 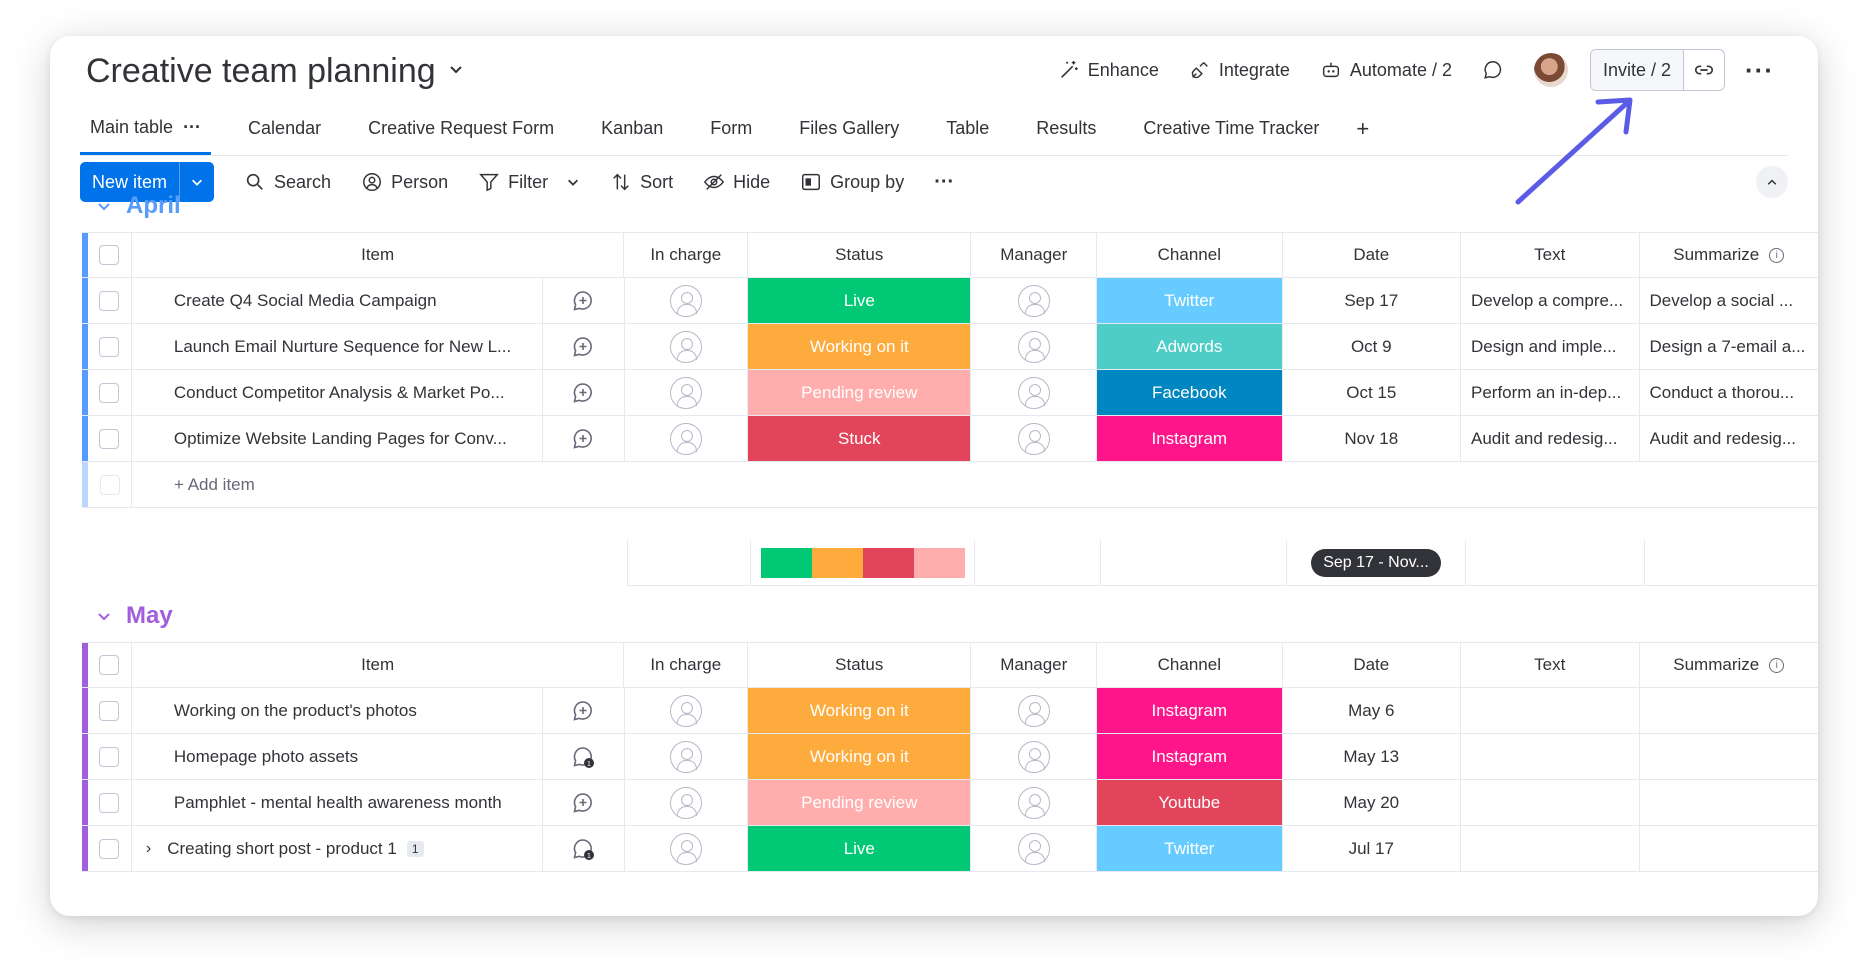 What do you see at coordinates (1772, 182) in the screenshot?
I see `collapse-header-button` at bounding box center [1772, 182].